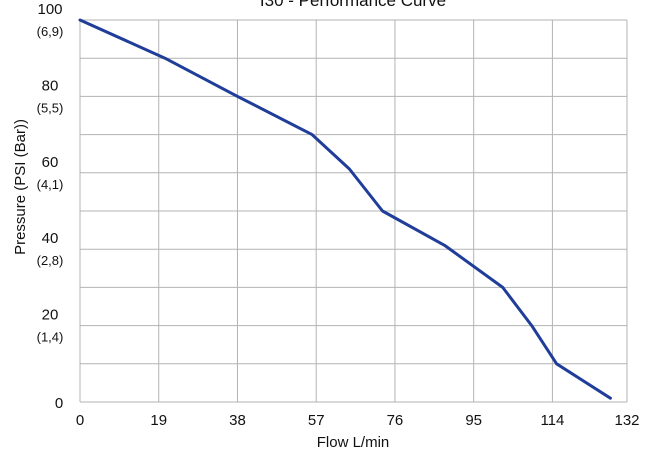 The width and height of the screenshot is (653, 458). What do you see at coordinates (50, 107) in the screenshot?
I see `y-tick-sublabel: (5,5)` at bounding box center [50, 107].